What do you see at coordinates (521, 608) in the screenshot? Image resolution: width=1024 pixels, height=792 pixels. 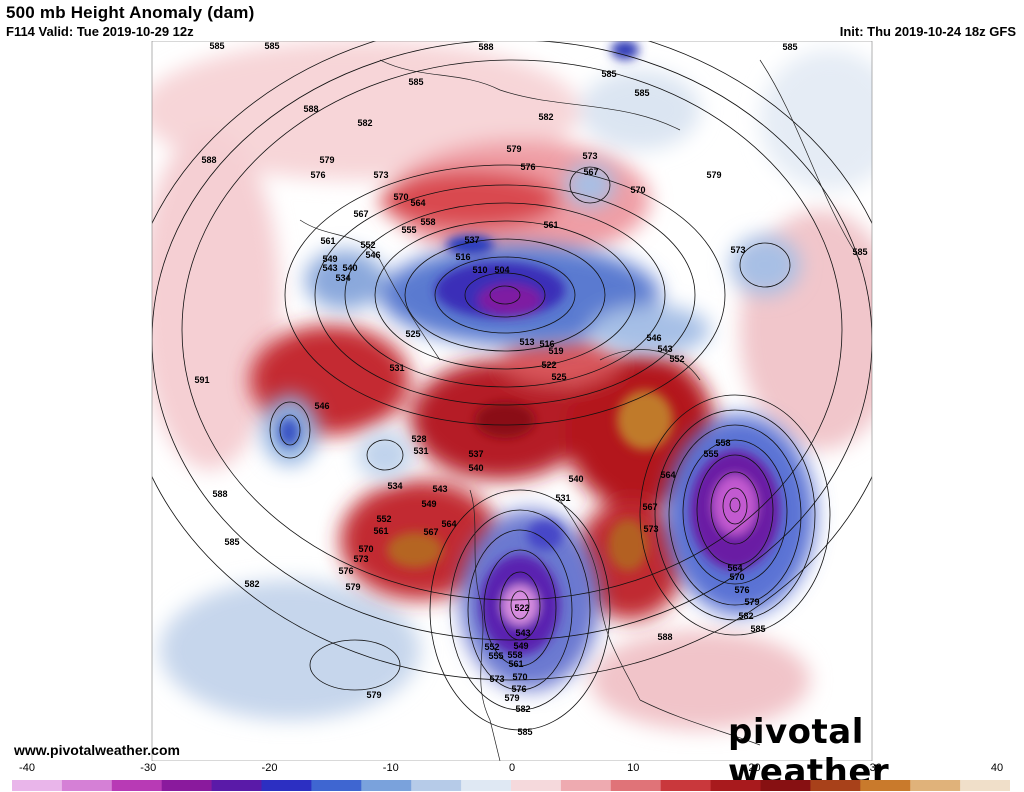 I see `contour-label: 522` at bounding box center [521, 608].